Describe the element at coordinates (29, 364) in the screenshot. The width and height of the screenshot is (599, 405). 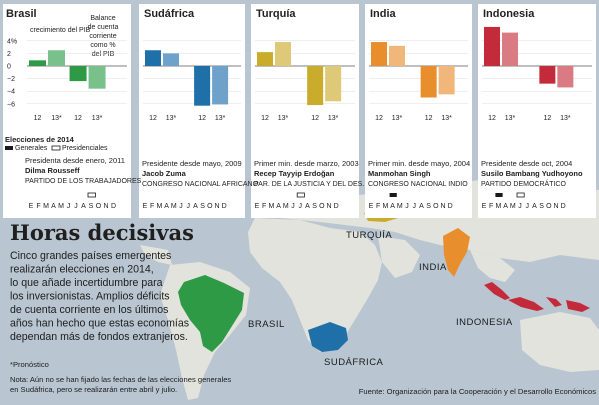
I see `forecast-footnote: *Pronóstico` at that location.